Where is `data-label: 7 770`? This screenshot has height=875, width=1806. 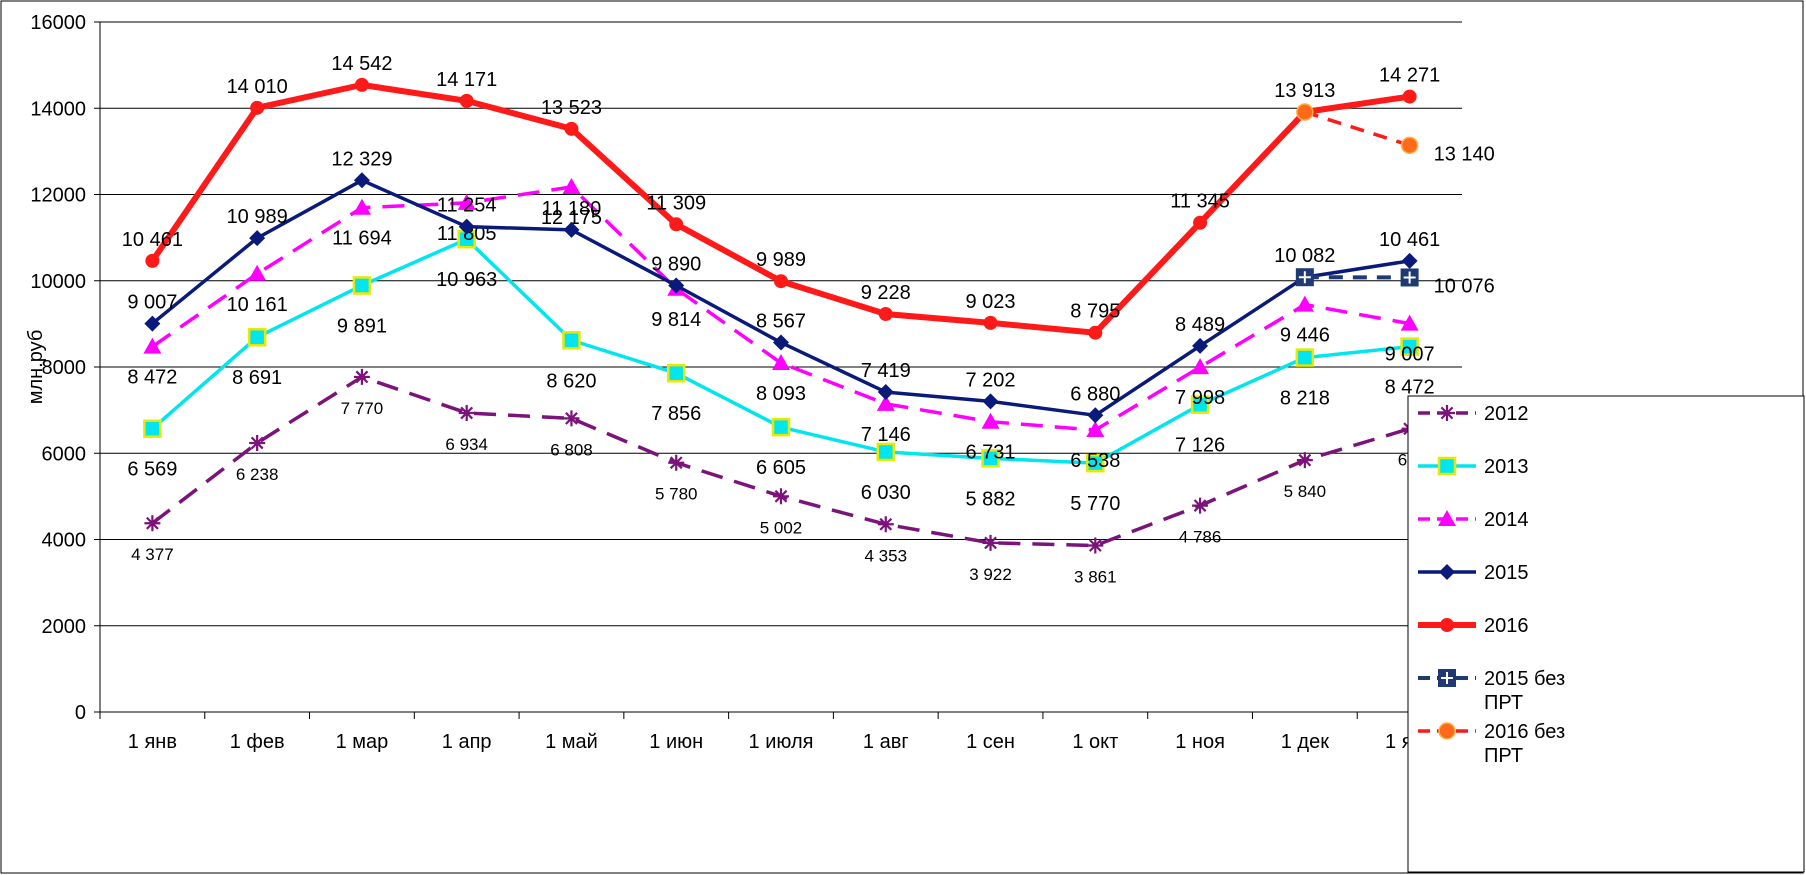
data-label: 7 770 is located at coordinates (362, 408).